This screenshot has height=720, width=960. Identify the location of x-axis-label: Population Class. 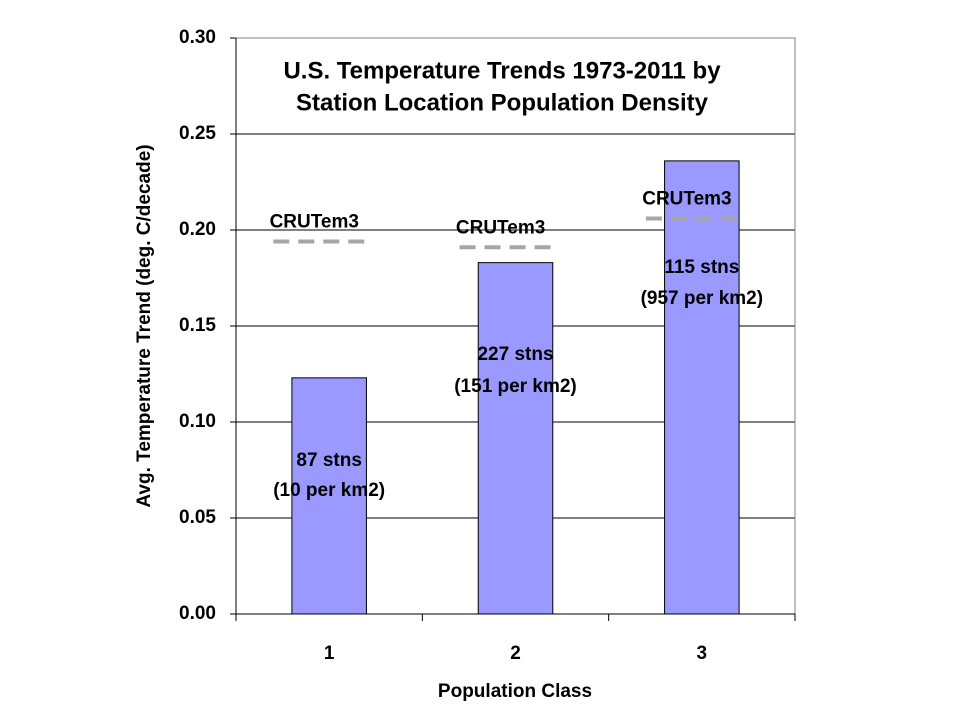
(515, 691).